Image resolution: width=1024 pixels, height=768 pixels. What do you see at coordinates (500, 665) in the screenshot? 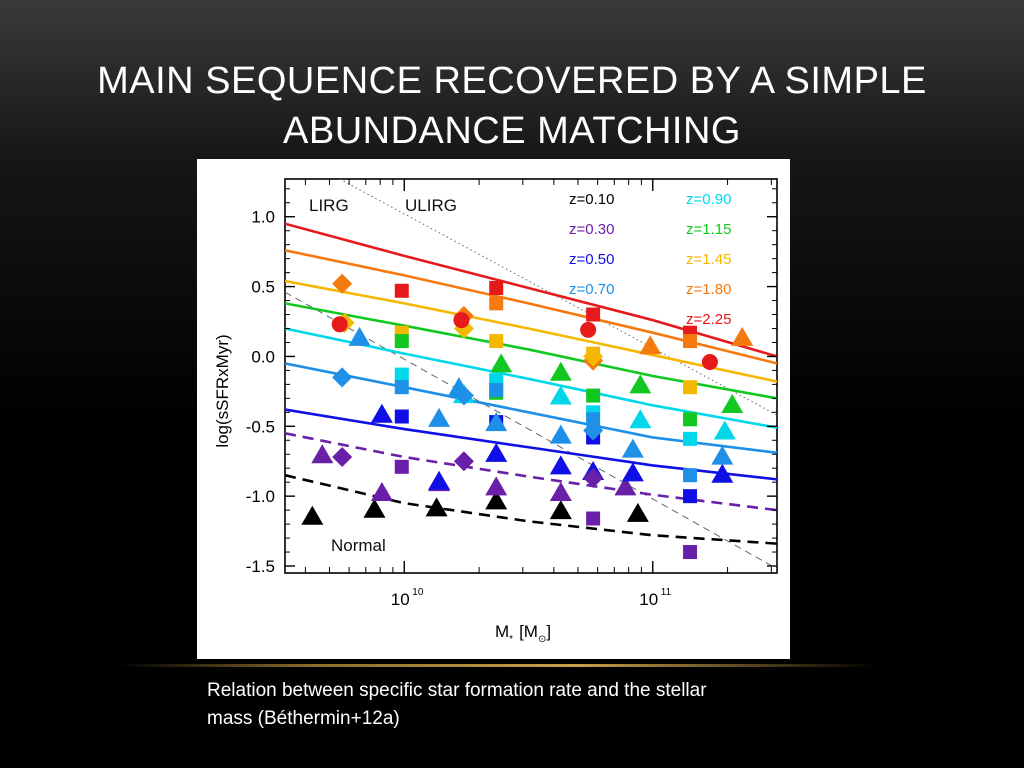
I see `gold-divider` at bounding box center [500, 665].